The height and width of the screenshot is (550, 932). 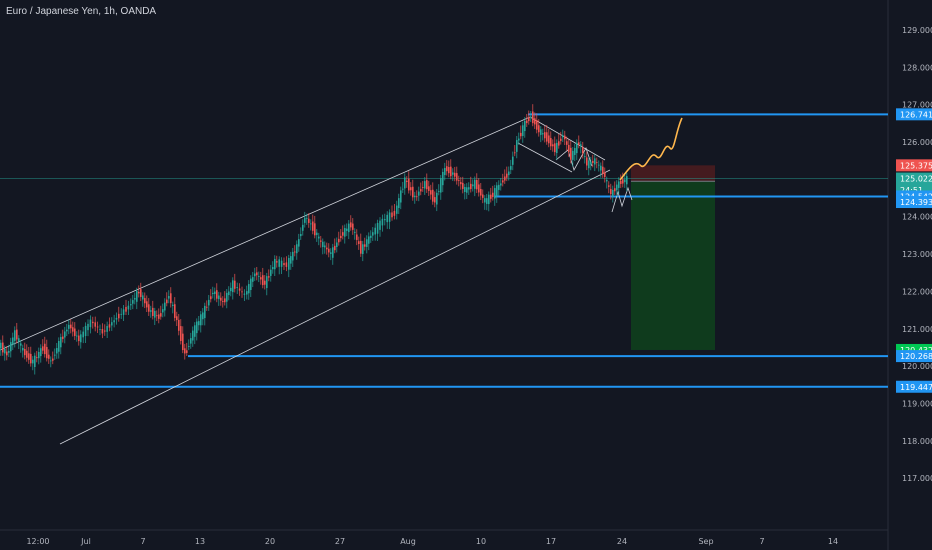 What do you see at coordinates (673, 173) in the screenshot?
I see `stop-loss-zone` at bounding box center [673, 173].